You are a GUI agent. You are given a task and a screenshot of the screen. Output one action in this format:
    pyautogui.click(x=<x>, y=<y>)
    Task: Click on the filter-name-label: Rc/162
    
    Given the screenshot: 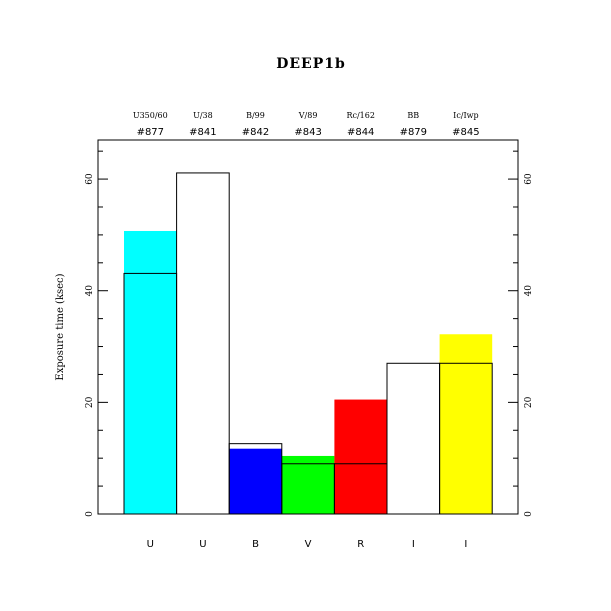 What is the action you would take?
    pyautogui.click(x=360, y=115)
    